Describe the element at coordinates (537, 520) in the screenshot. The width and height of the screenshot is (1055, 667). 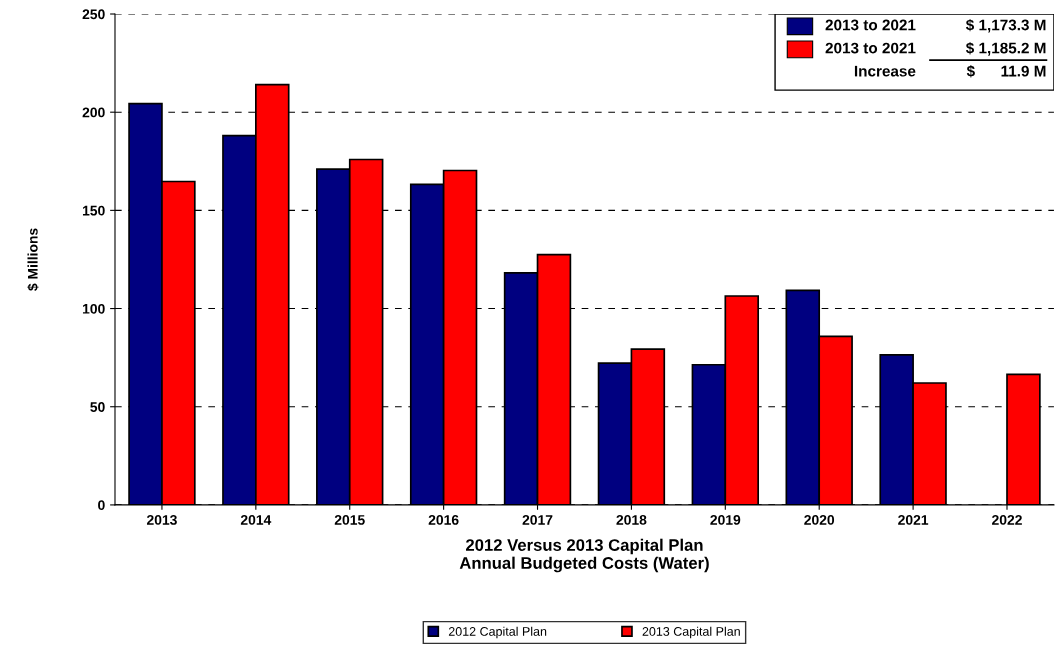
I see `x-tick-label: 2017` at that location.